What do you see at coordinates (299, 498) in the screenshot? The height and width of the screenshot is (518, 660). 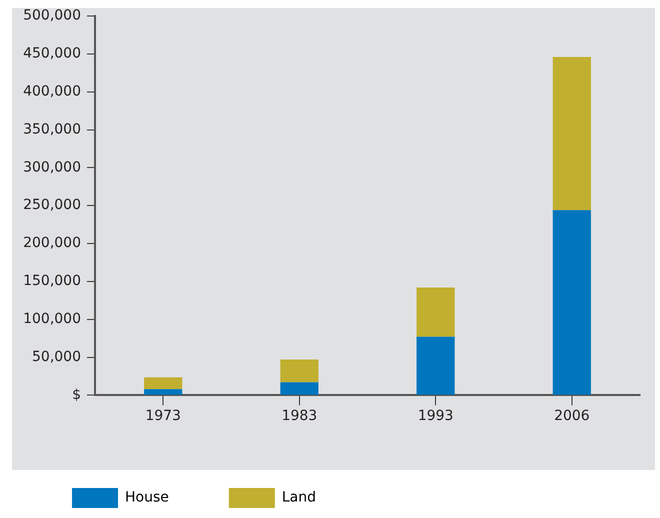 I see `legend-label: Land` at bounding box center [299, 498].